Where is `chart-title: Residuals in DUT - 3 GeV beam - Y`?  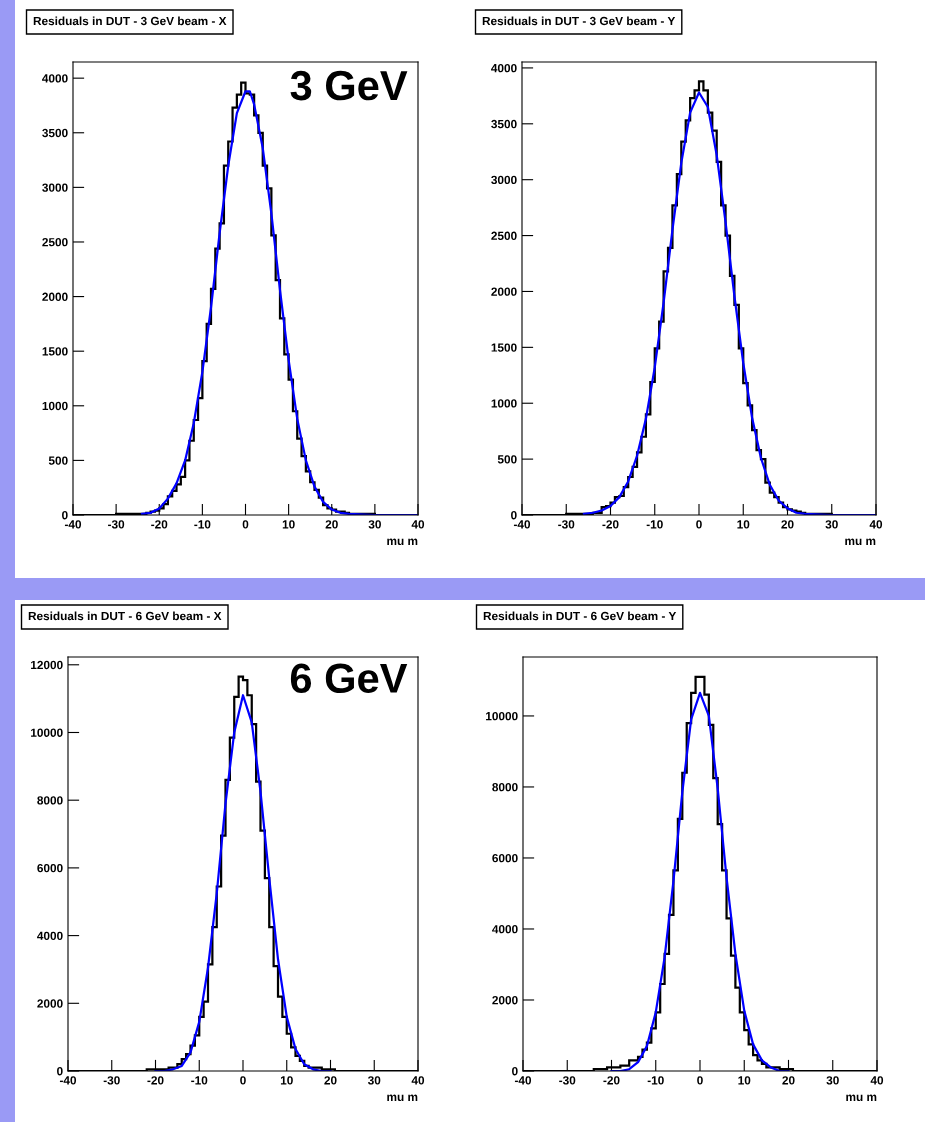
chart-title: Residuals in DUT - 3 GeV beam - Y is located at coordinates (579, 21).